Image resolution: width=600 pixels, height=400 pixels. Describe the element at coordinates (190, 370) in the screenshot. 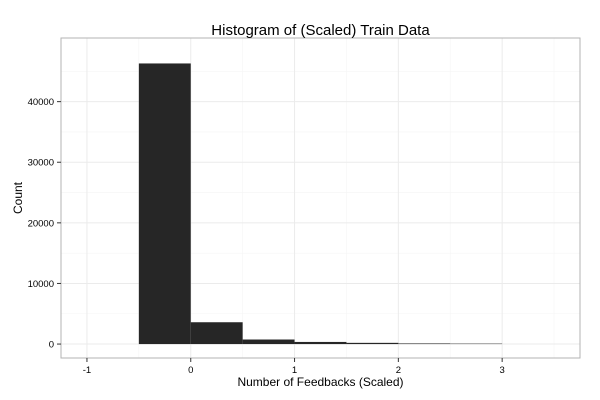

I see `x-tick-label: 0` at that location.